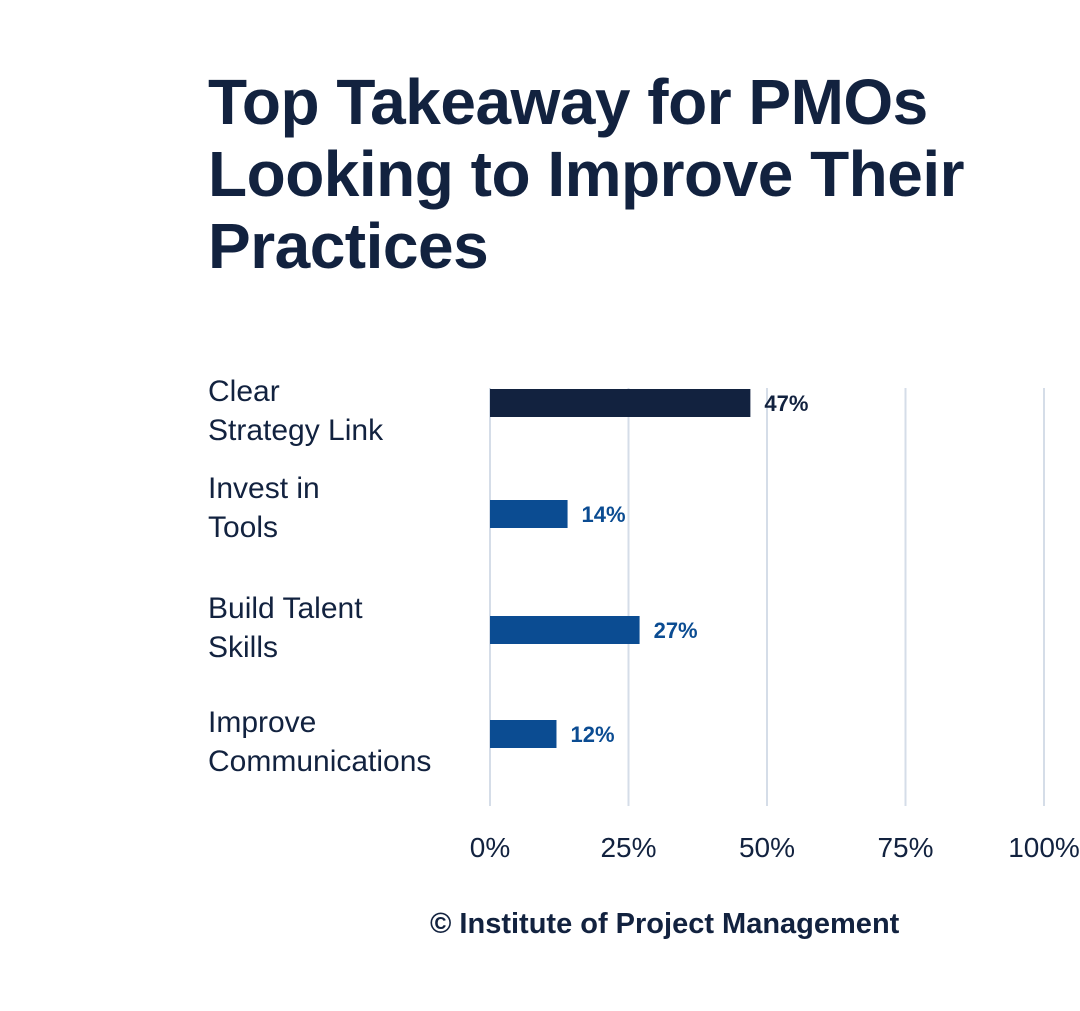 Image resolution: width=1080 pixels, height=1011 pixels. What do you see at coordinates (244, 391) in the screenshot?
I see `category-label-line: Clear` at bounding box center [244, 391].